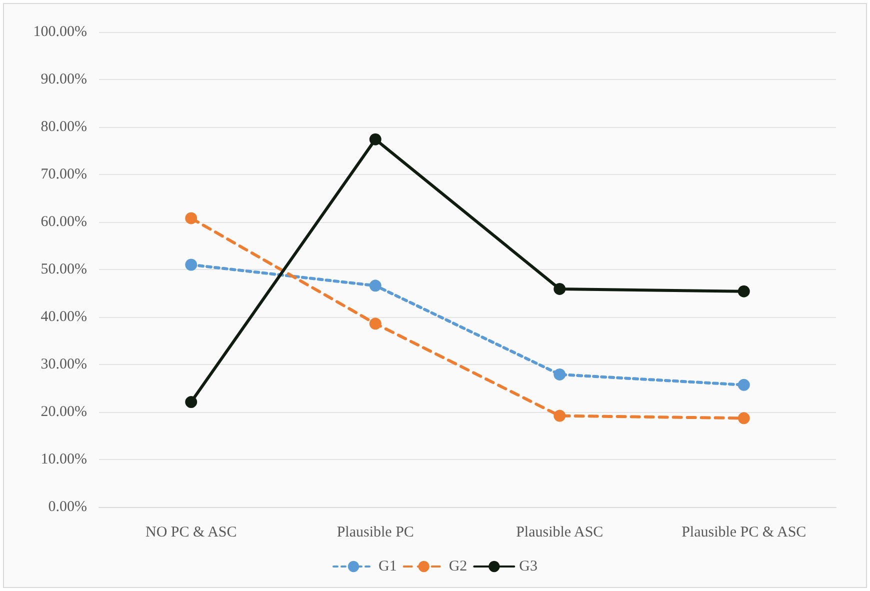  I want to click on y-tick-label: 50.00%, so click(63, 270).